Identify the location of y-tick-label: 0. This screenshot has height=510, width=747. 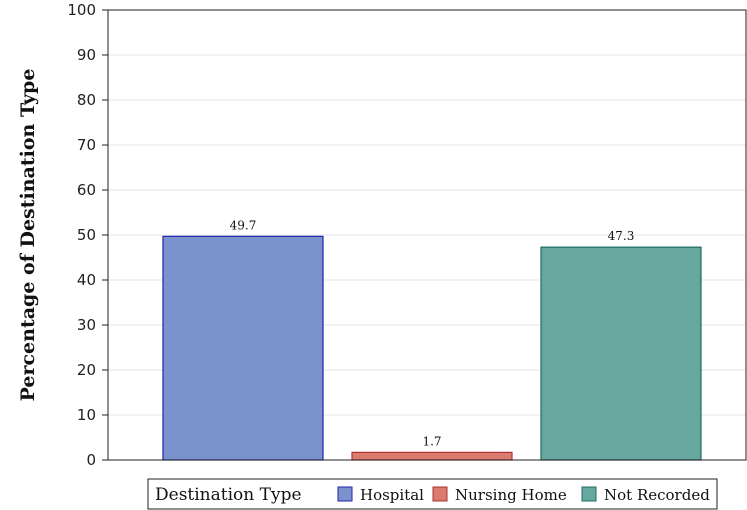
(91, 460).